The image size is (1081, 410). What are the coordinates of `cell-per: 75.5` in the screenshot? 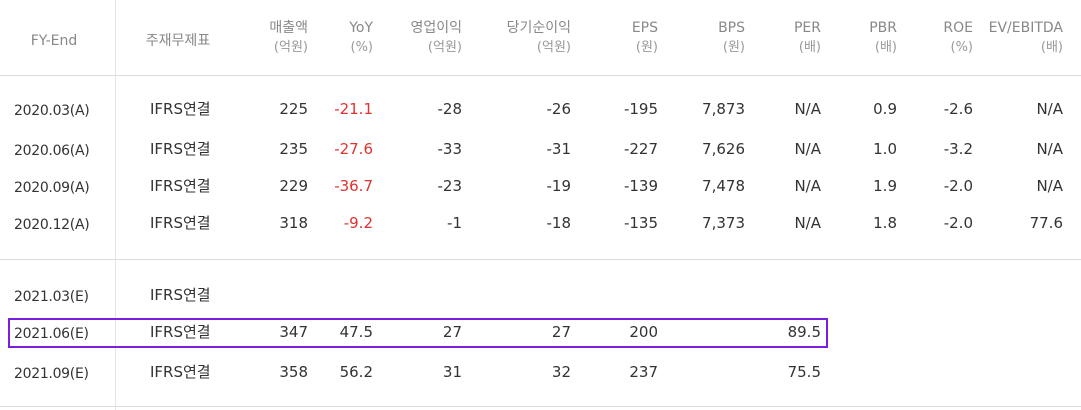 It's located at (804, 372).